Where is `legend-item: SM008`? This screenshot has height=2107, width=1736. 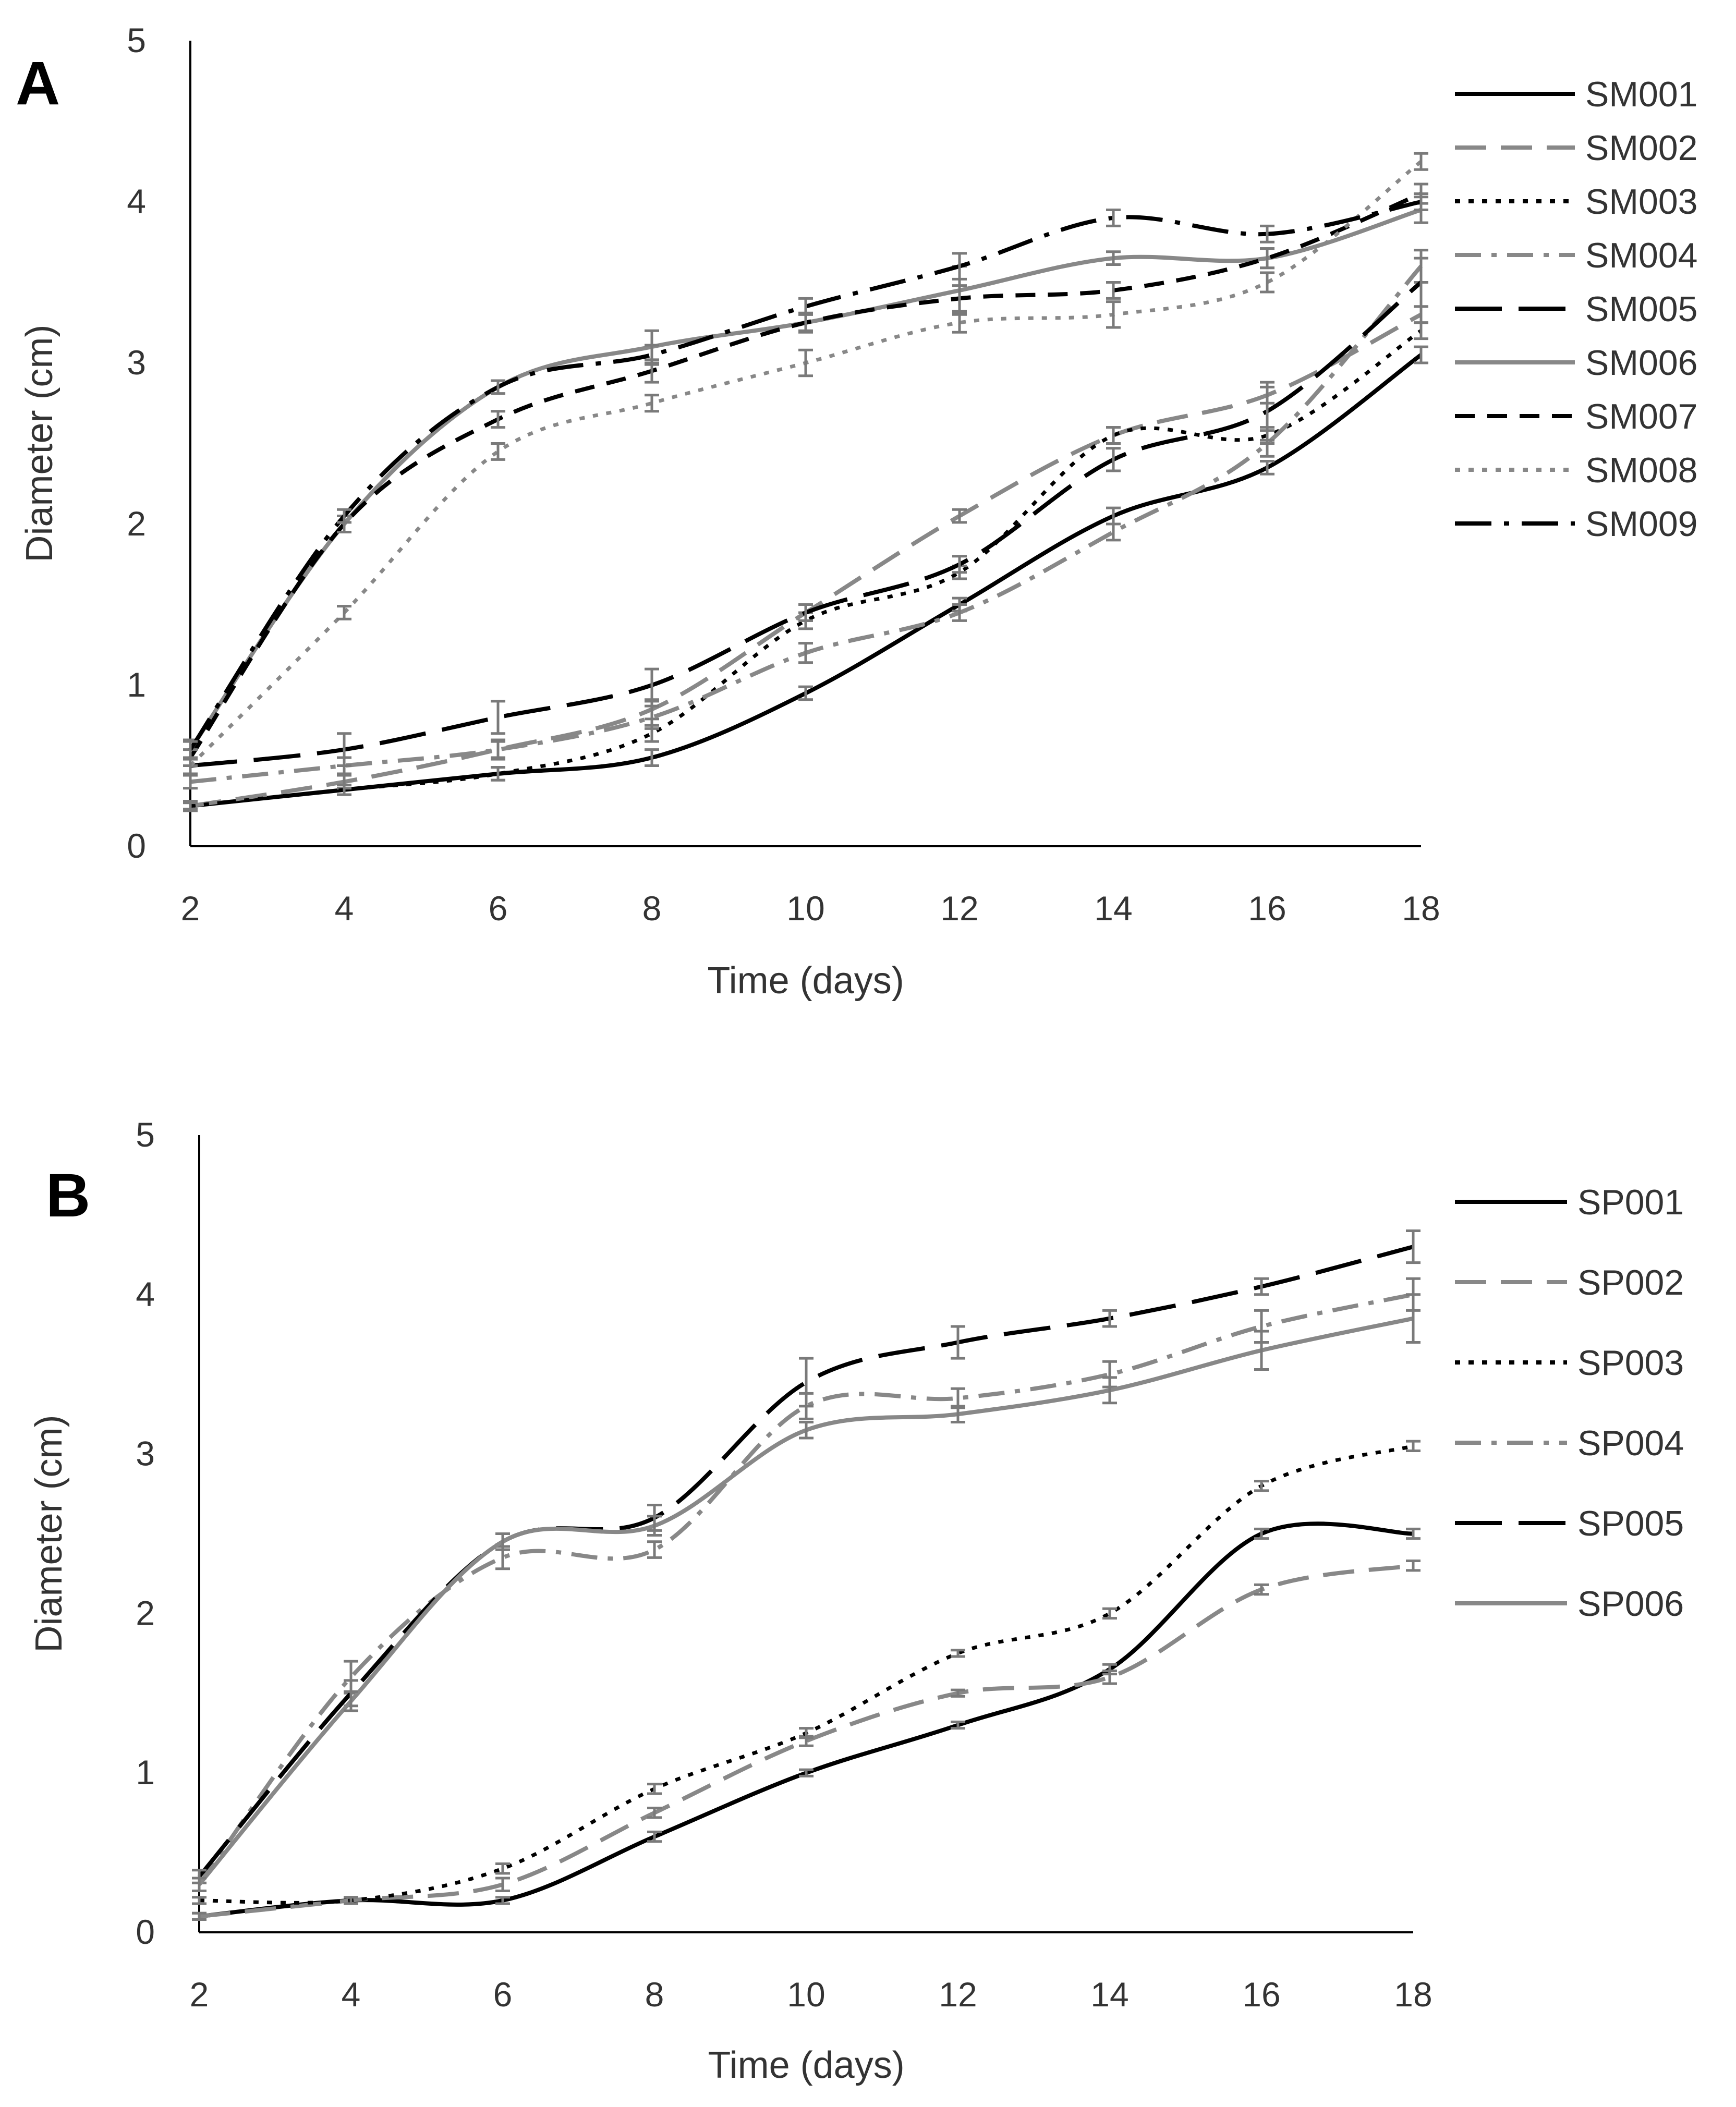
legend-item: SM008 is located at coordinates (1576, 470).